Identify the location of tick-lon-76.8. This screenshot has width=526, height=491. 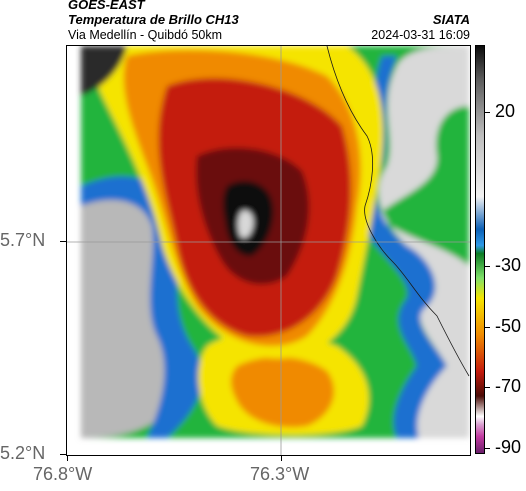
(67, 458).